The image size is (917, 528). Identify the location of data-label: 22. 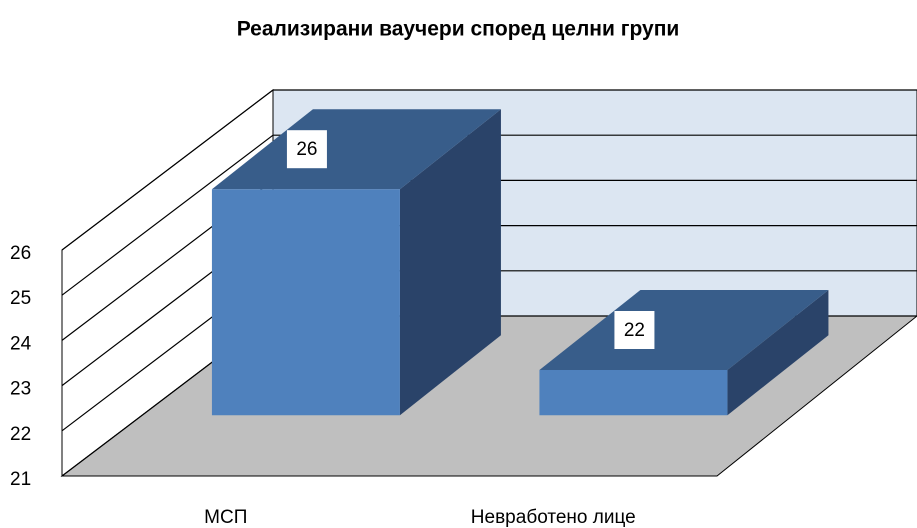
(634, 330).